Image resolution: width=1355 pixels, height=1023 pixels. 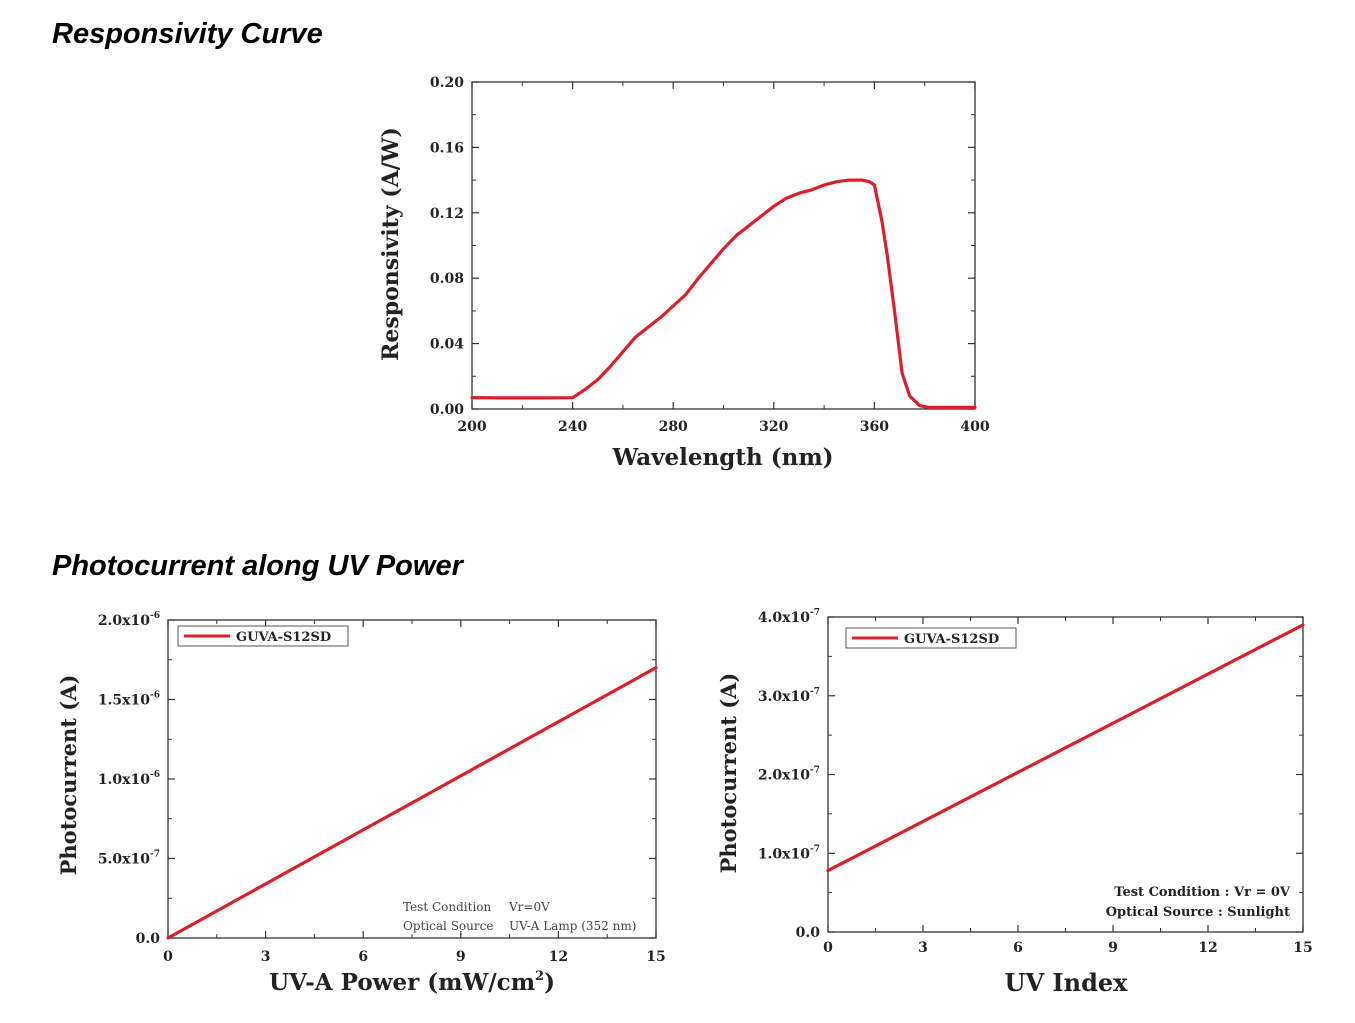 What do you see at coordinates (789, 775) in the screenshot?
I see `index-y-tick-label: 2.0x10⁻⁷` at bounding box center [789, 775].